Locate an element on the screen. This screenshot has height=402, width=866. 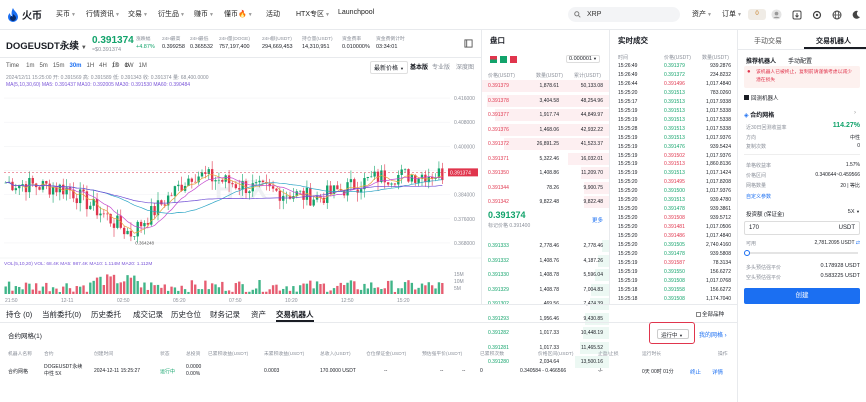
orderbook-row: 0.391377 1,917.74 44,849.97 is located at coordinates (545, 115).